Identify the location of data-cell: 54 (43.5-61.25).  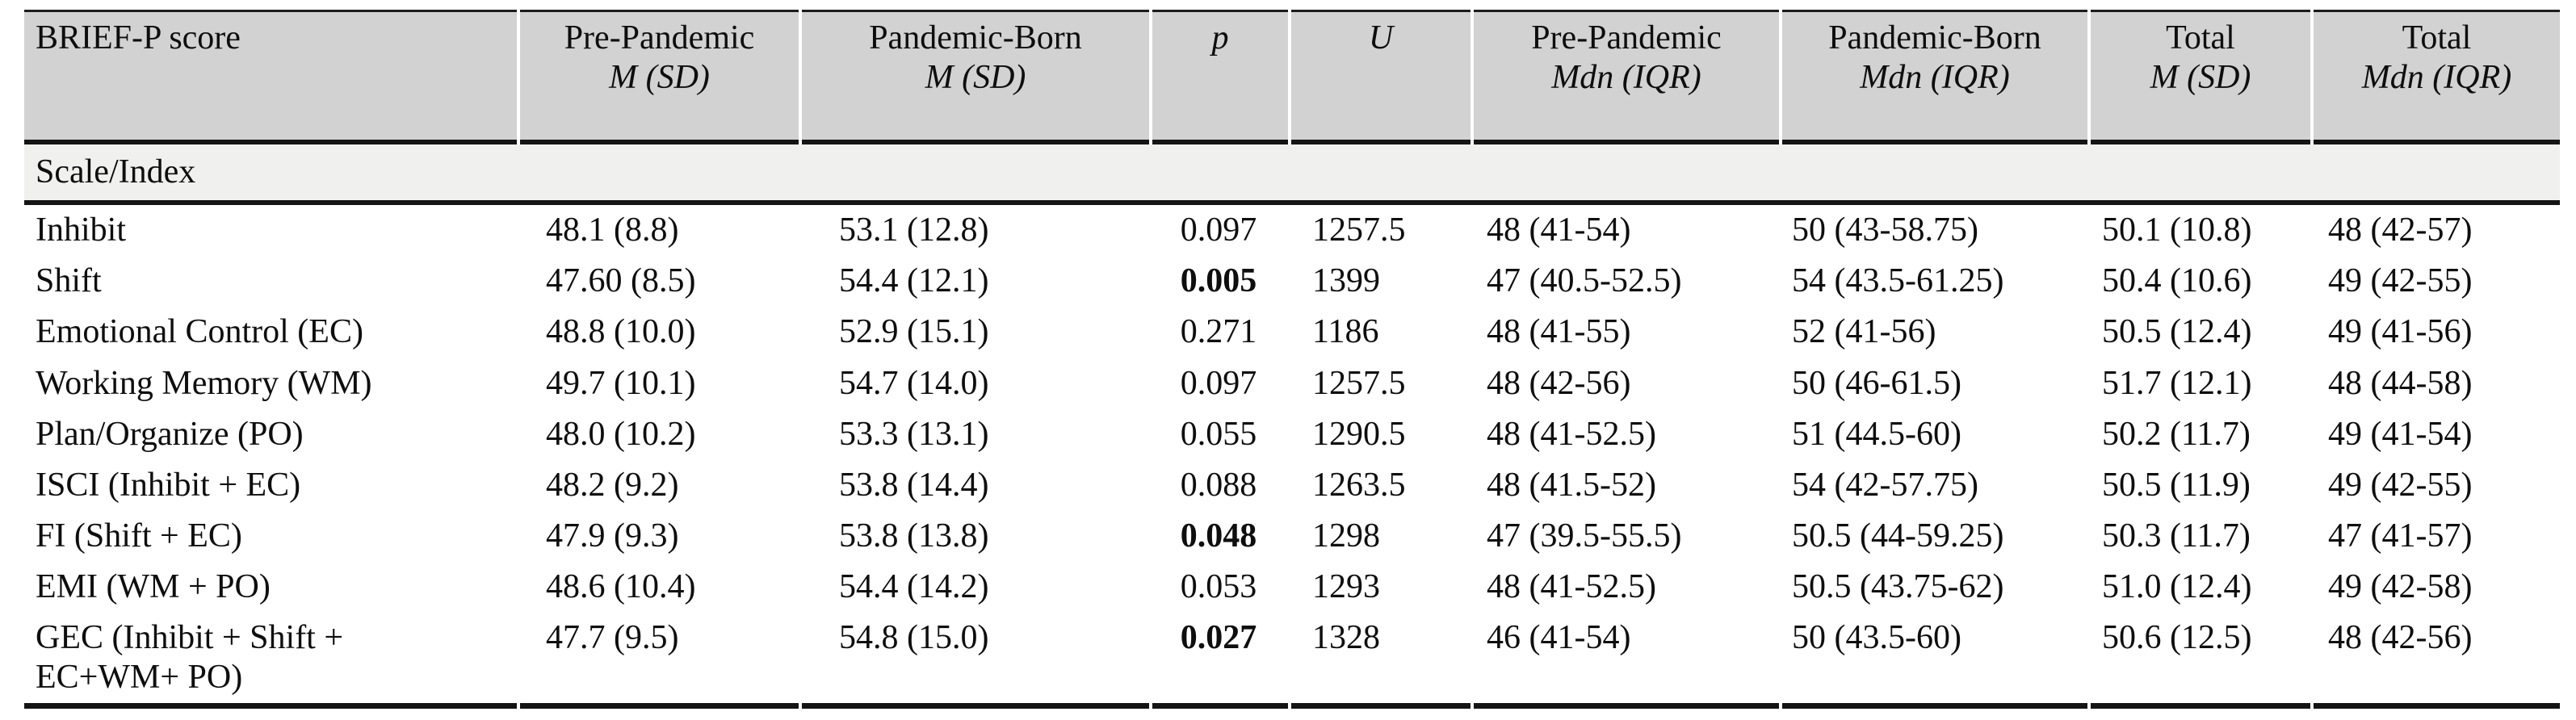
(1898, 281).